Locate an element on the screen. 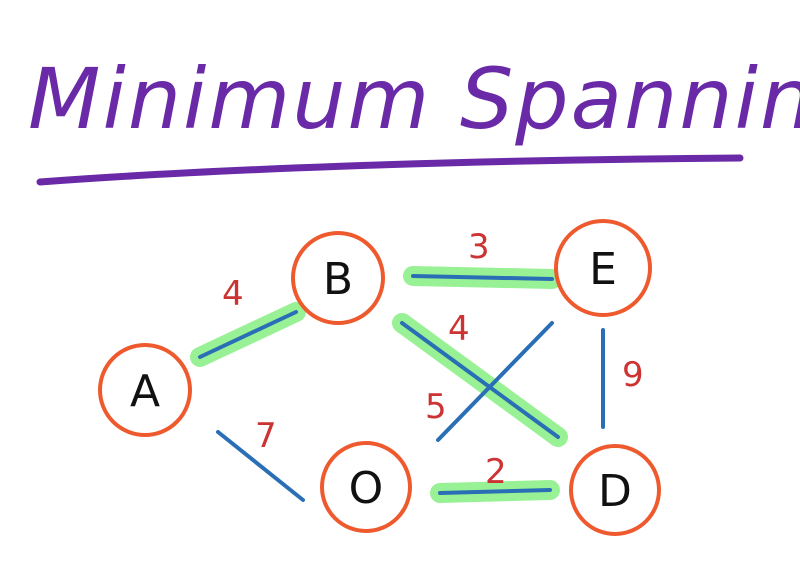 The height and width of the screenshot is (574, 800). node-circle-b is located at coordinates (338, 278).